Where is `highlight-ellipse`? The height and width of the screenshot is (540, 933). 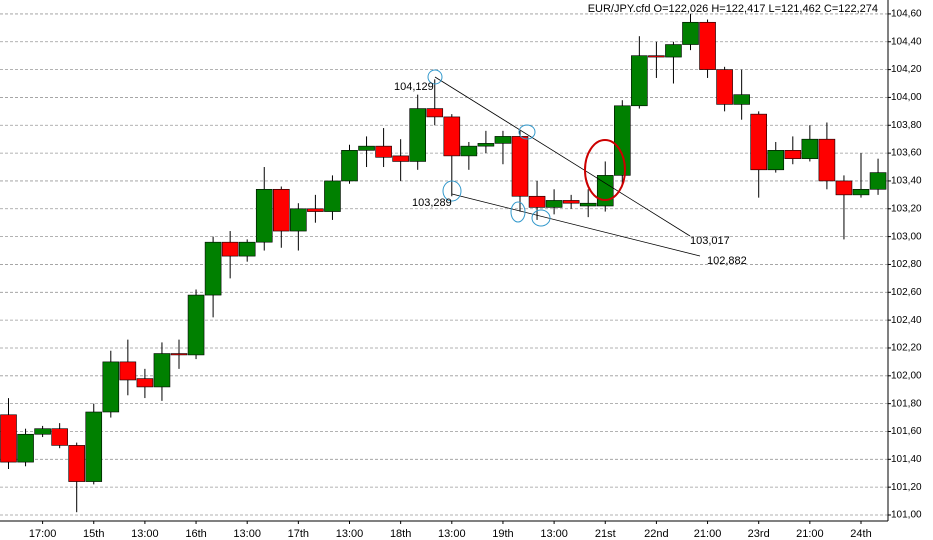
highlight-ellipse is located at coordinates (605, 170).